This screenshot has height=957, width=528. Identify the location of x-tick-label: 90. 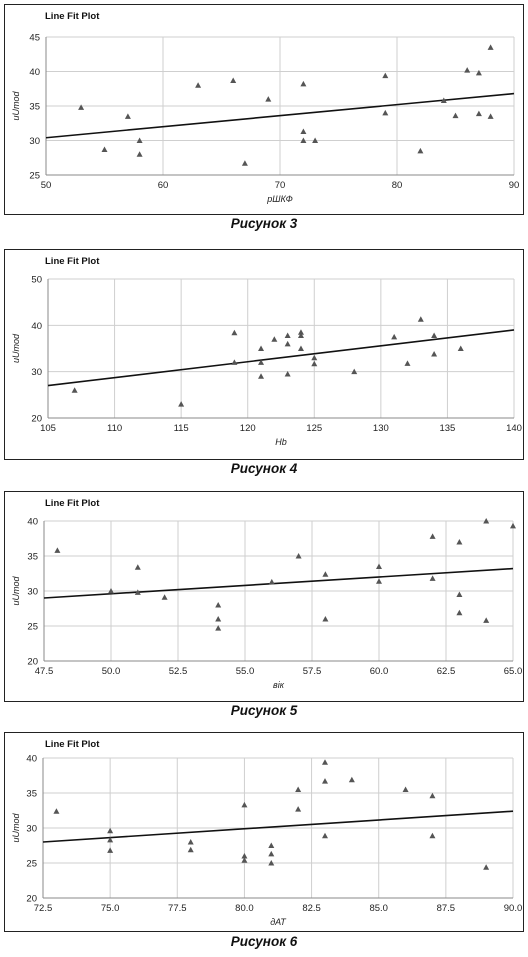
(514, 185).